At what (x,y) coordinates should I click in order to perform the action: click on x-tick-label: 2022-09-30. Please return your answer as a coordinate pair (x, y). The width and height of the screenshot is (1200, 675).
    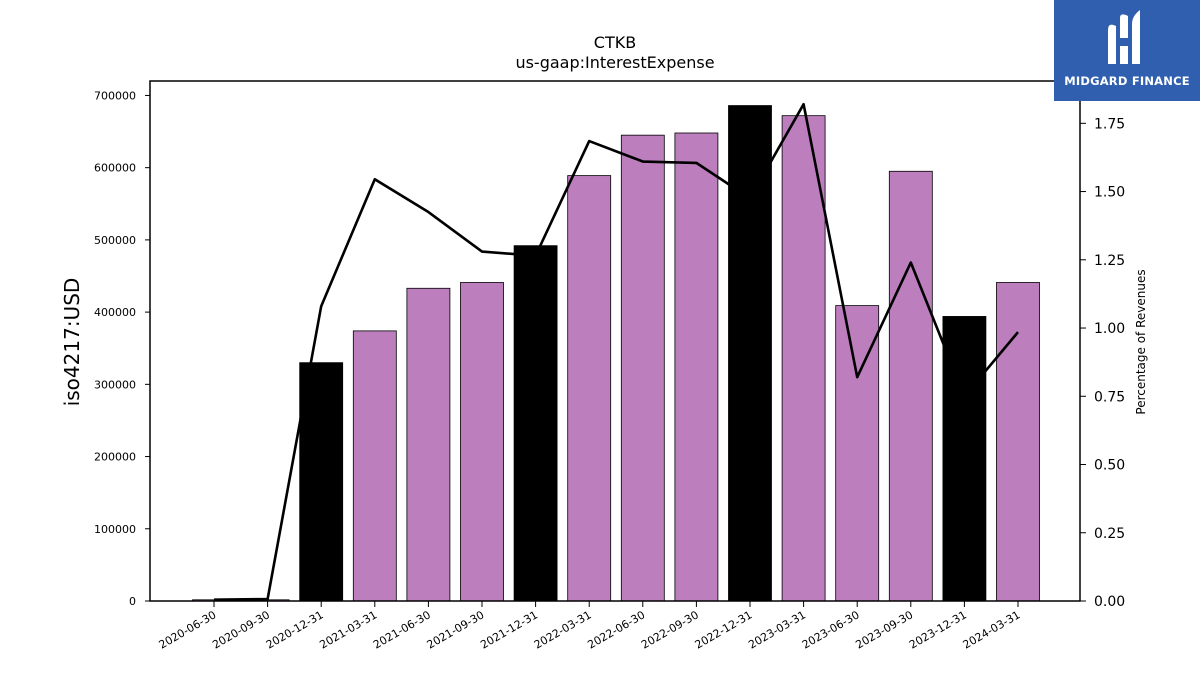
    Looking at the image, I should click on (670, 629).